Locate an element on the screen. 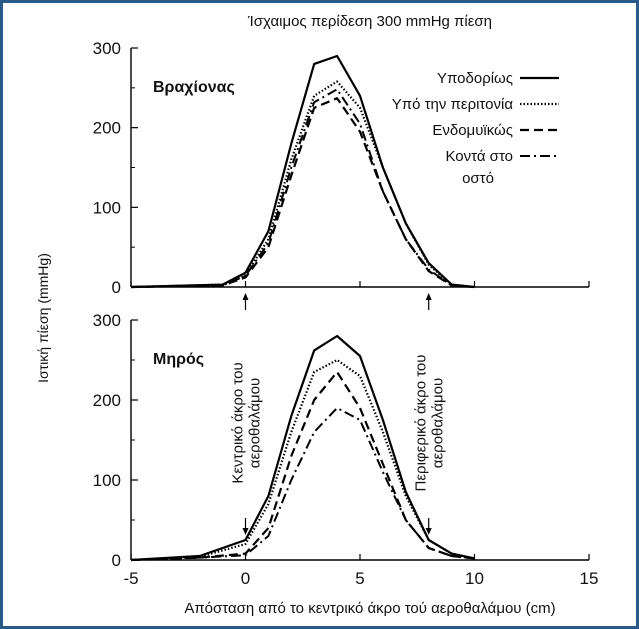 The height and width of the screenshot is (629, 639). panel-label: Μηρός is located at coordinates (178, 359).